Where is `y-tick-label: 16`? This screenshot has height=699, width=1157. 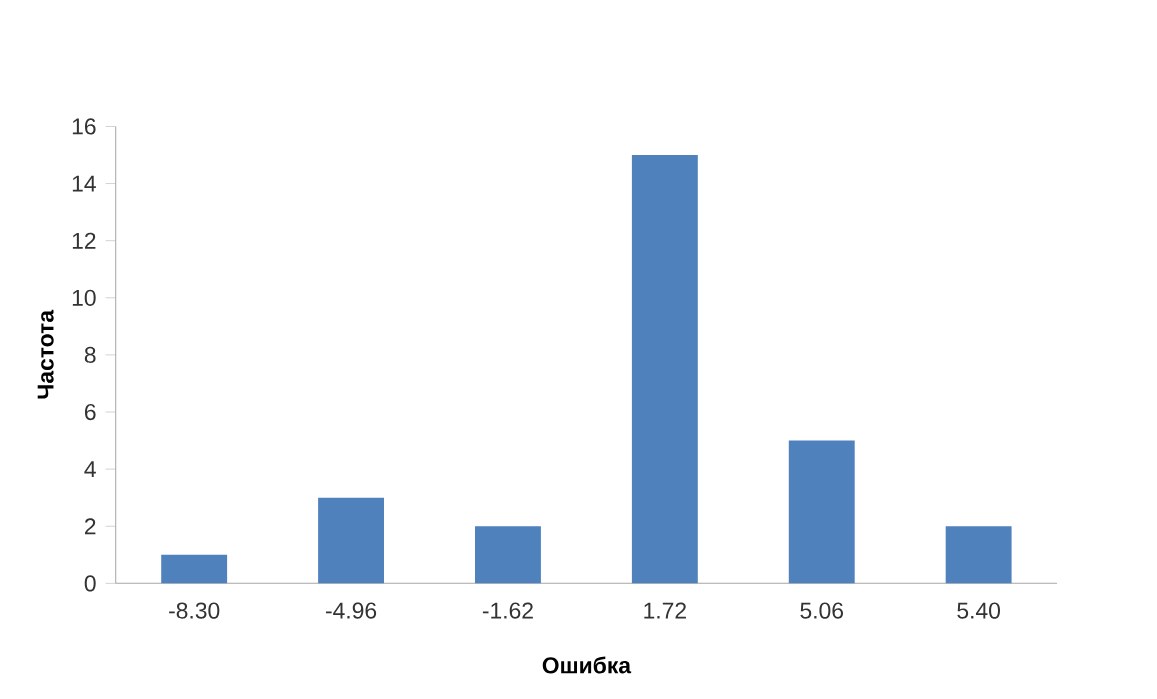 y-tick-label: 16 is located at coordinates (84, 126).